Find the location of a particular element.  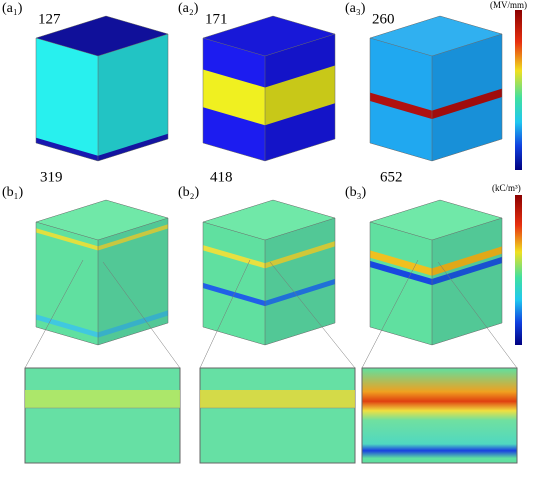

annotation: 171 is located at coordinates (216, 19).